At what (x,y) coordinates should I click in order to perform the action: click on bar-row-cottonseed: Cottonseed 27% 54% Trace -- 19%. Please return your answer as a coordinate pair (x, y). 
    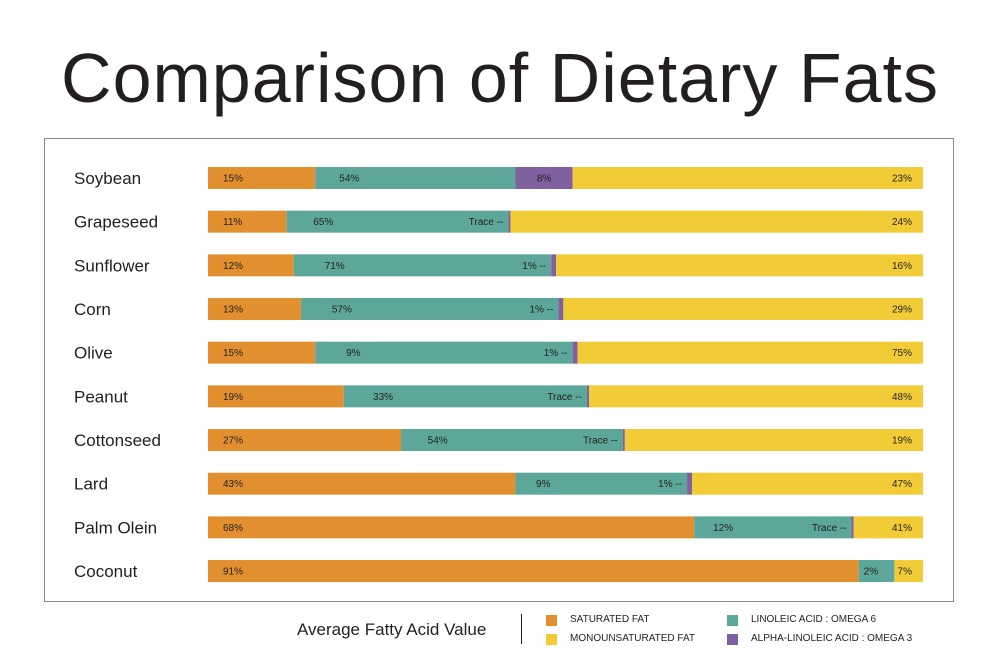
    Looking at the image, I should click on (499, 440).